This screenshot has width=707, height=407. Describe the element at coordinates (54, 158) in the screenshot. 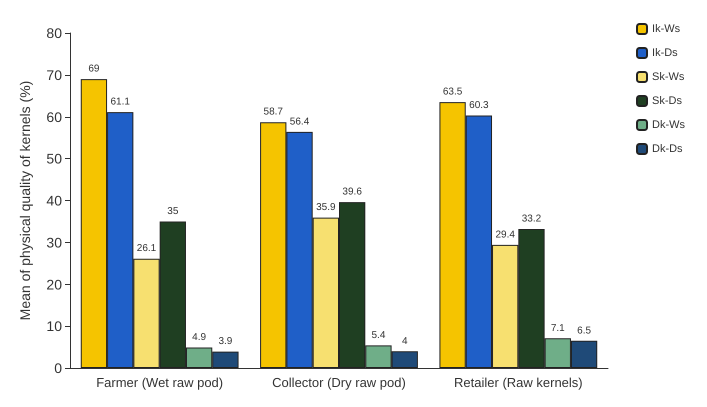

I see `y-tick-label: 50` at that location.